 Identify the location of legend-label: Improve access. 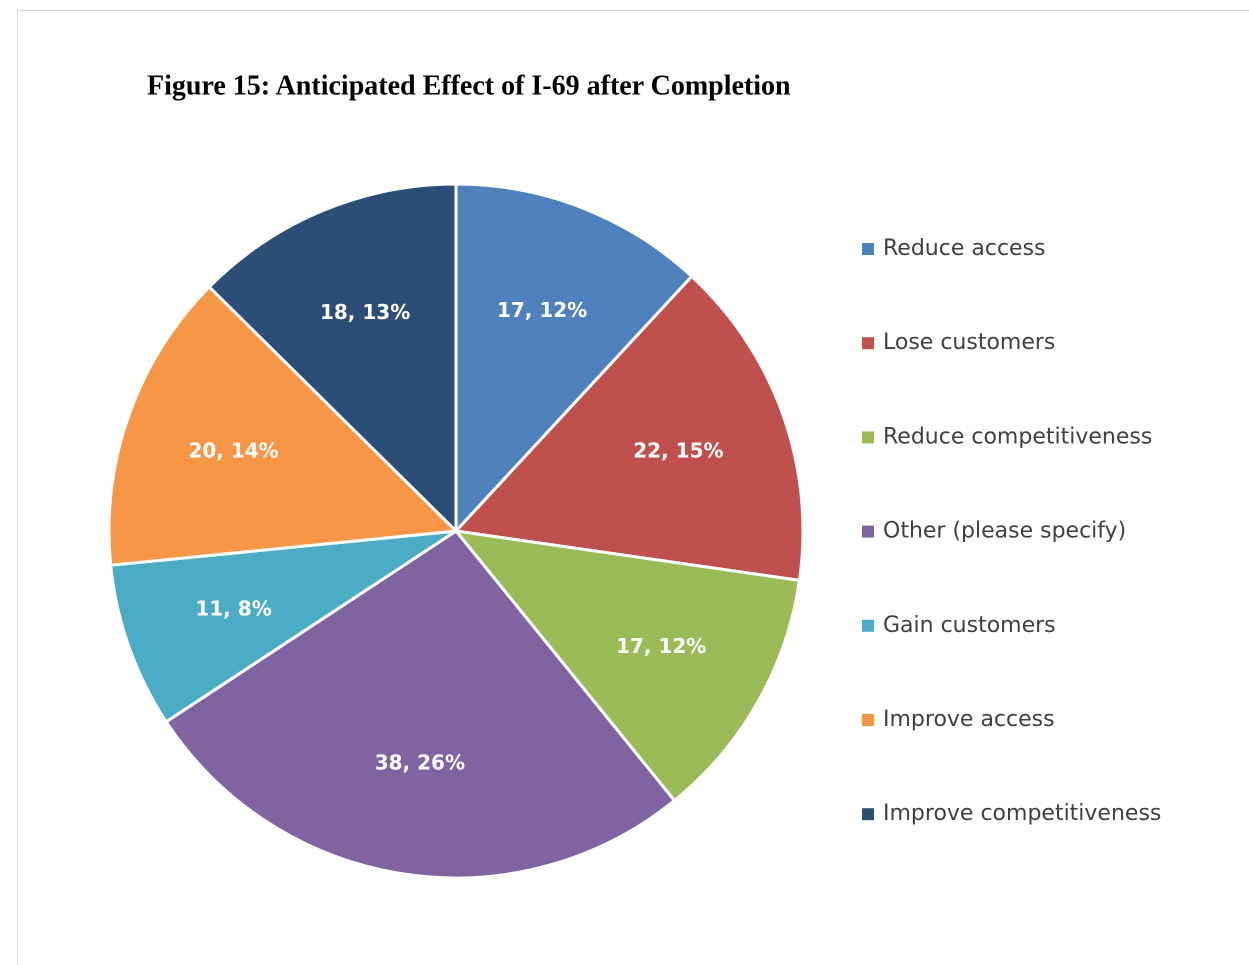
(969, 719).